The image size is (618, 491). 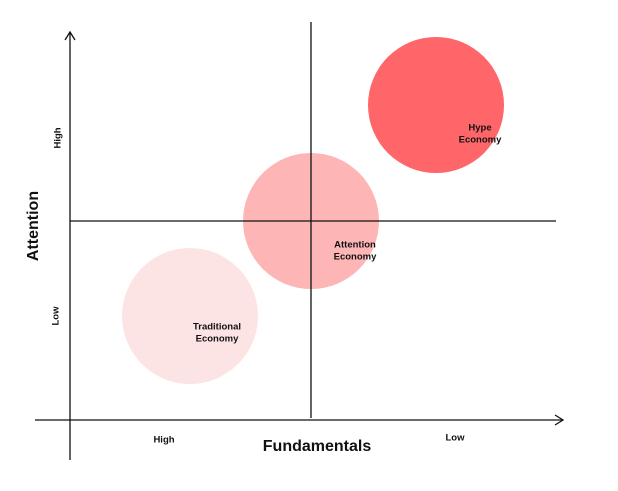 What do you see at coordinates (479, 128) in the screenshot?
I see `node-label: Hype` at bounding box center [479, 128].